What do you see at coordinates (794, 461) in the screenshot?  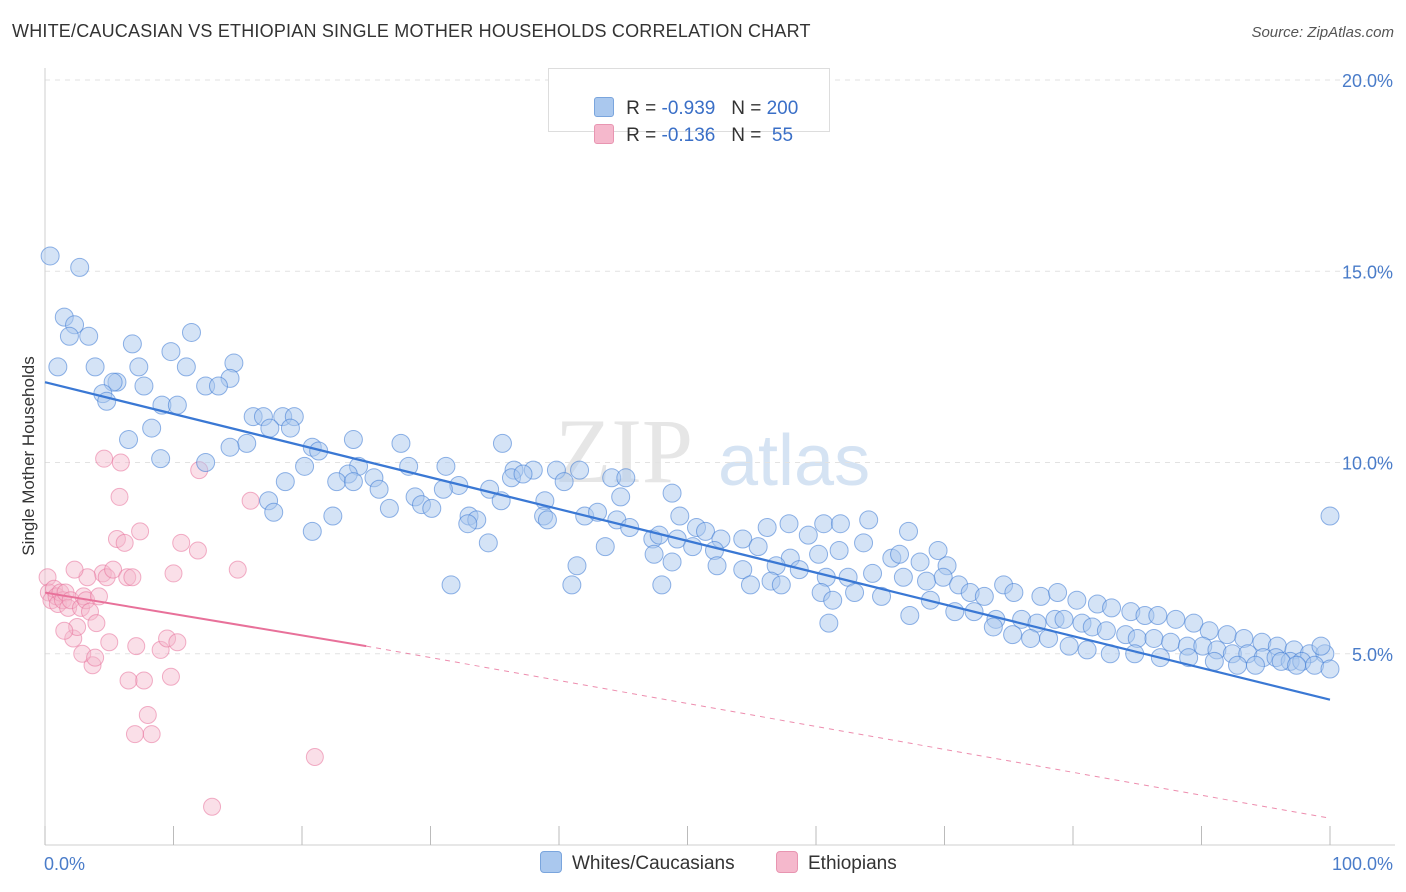 I see `watermark-atlas: atlas` at bounding box center [794, 461].